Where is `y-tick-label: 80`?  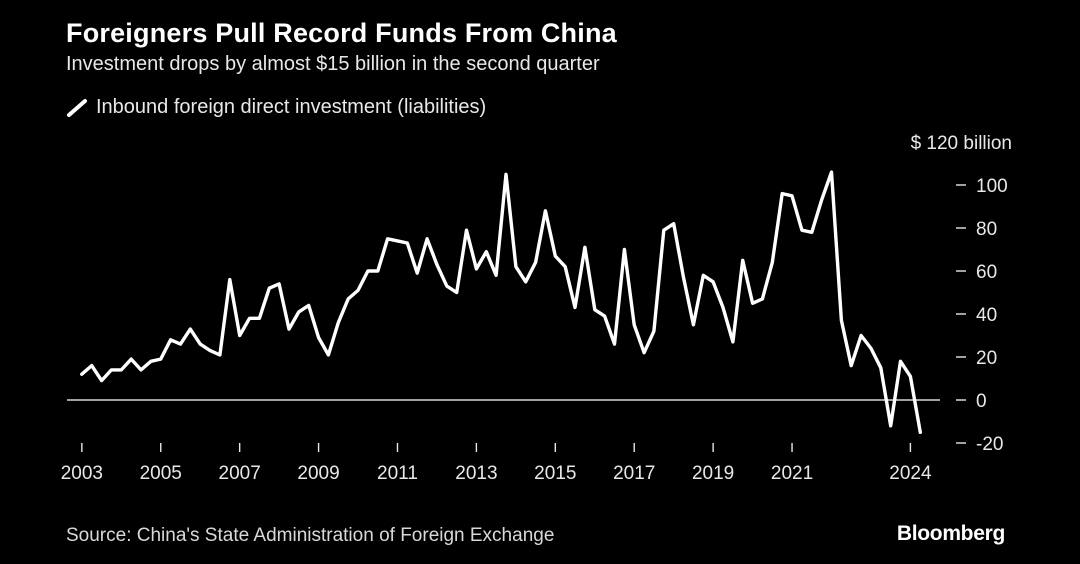 y-tick-label: 80 is located at coordinates (986, 229).